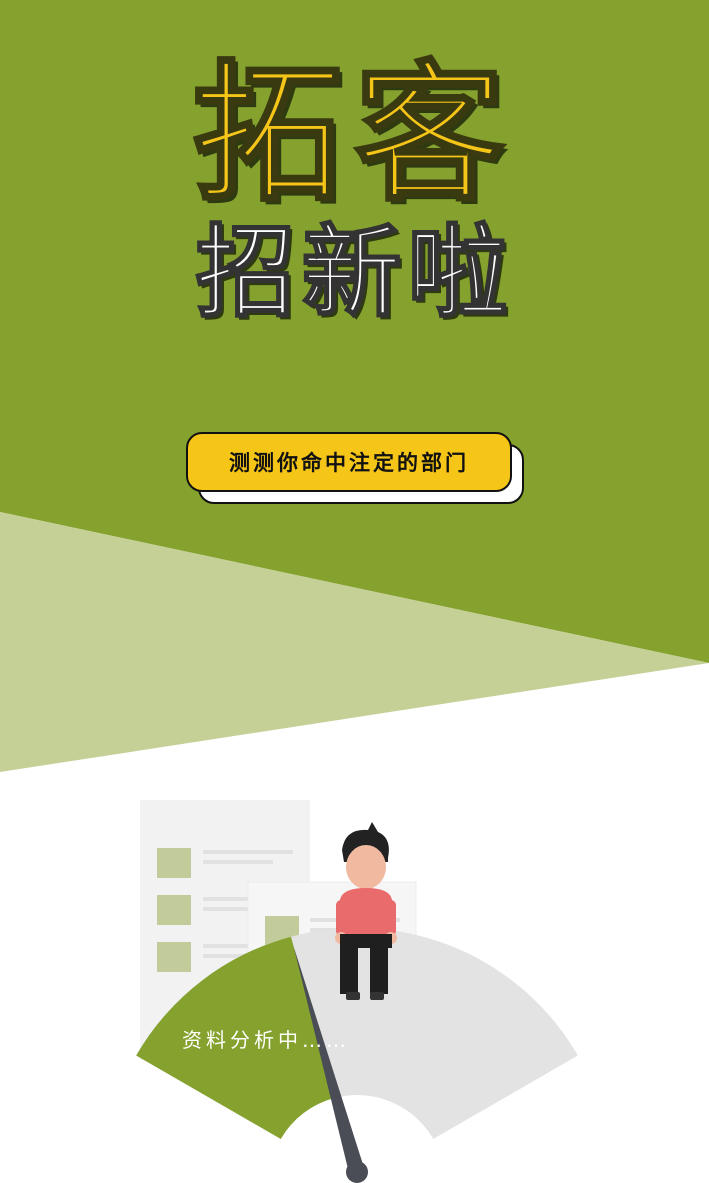  I want to click on gauge-progress, so click(235, 1037).